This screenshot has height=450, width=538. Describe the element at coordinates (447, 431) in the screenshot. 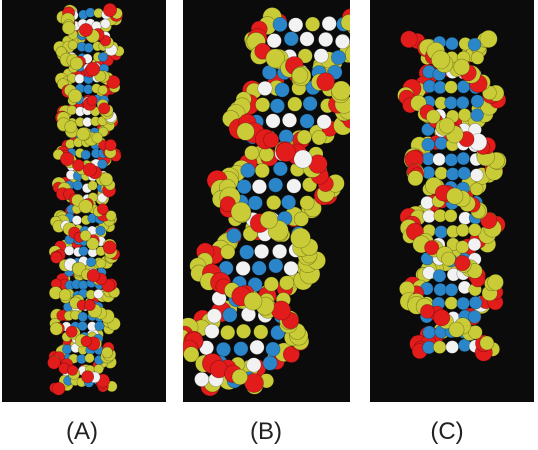

I see `panel-label-c: (C)` at that location.